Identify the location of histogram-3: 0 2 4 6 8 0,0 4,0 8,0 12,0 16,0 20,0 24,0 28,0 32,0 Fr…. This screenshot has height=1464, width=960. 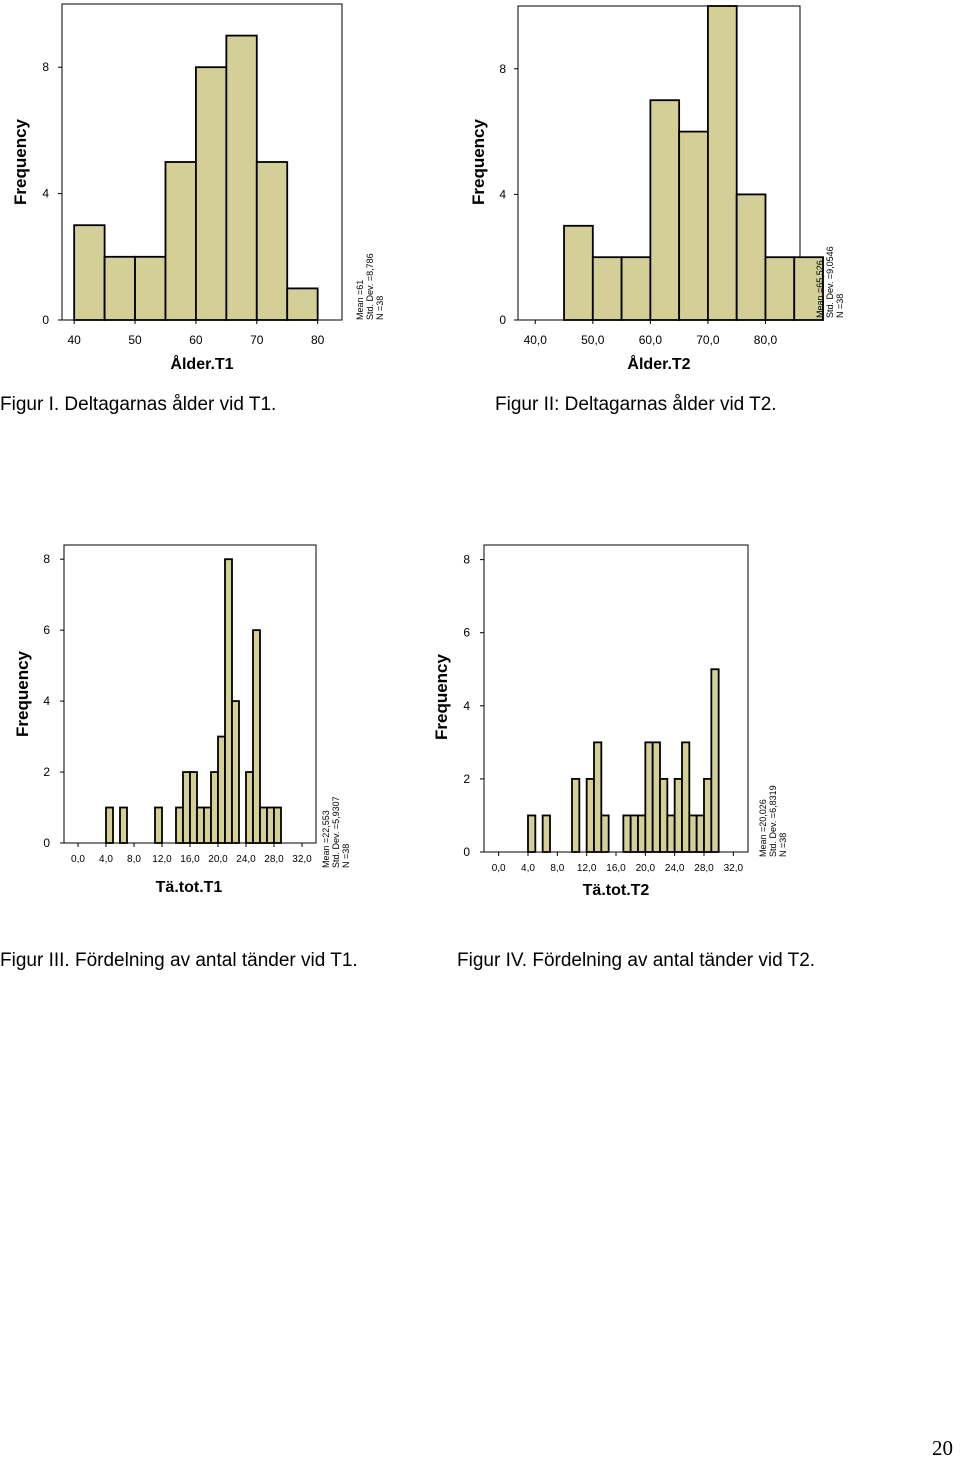
(182, 720).